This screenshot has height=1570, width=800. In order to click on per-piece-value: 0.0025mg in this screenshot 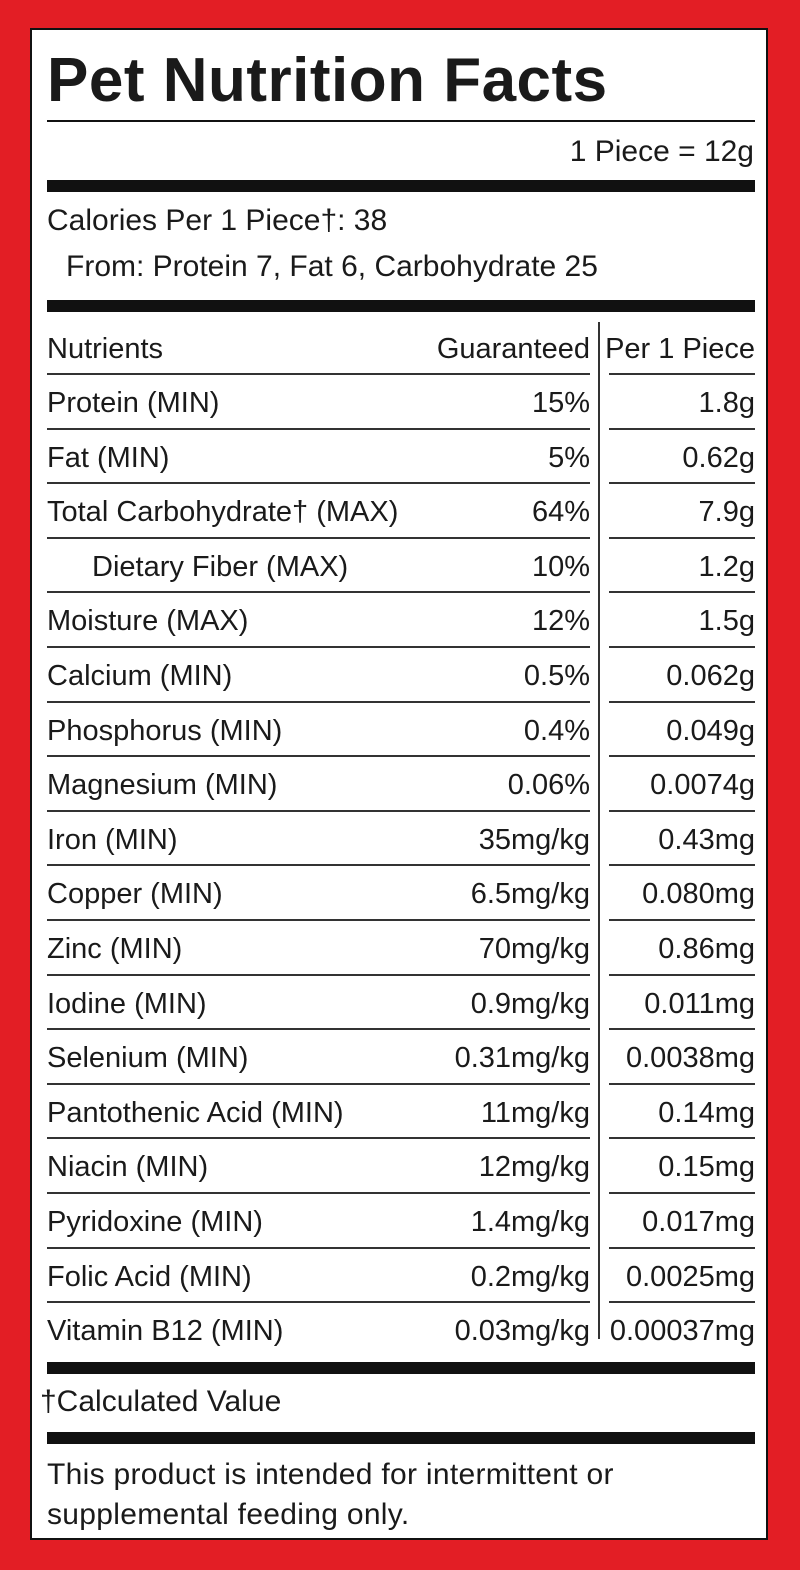, I will do `click(690, 1276)`.